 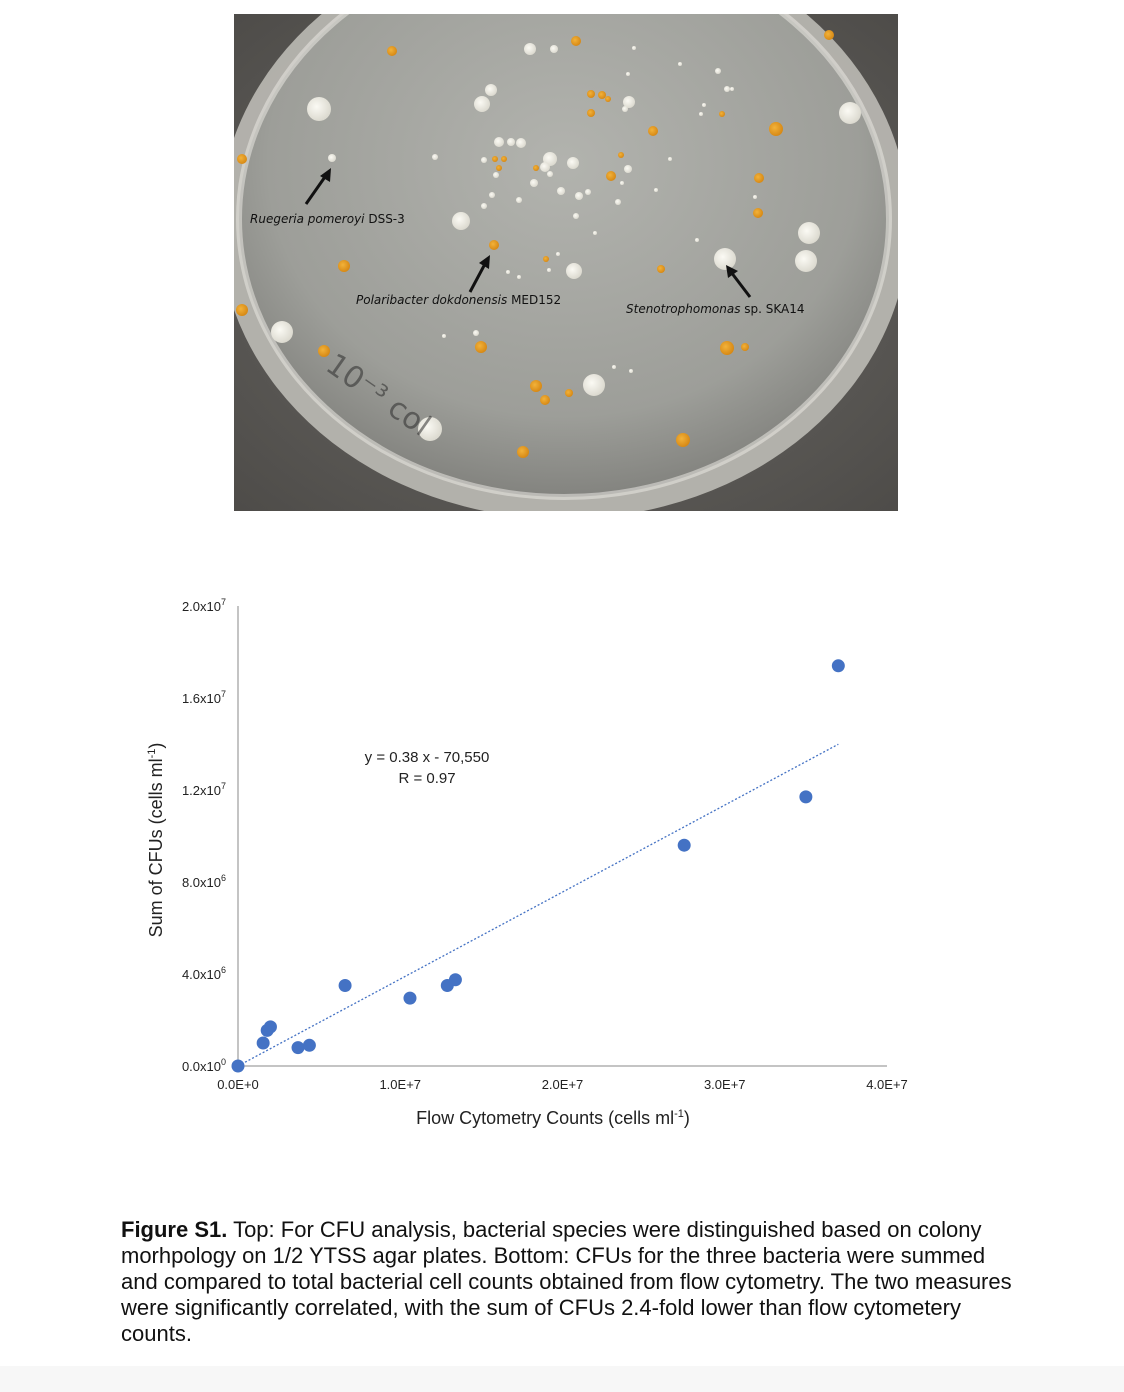 What do you see at coordinates (715, 309) in the screenshot?
I see `label-stenotrophomonas: Stenotrophomonas sp. SKA14` at bounding box center [715, 309].